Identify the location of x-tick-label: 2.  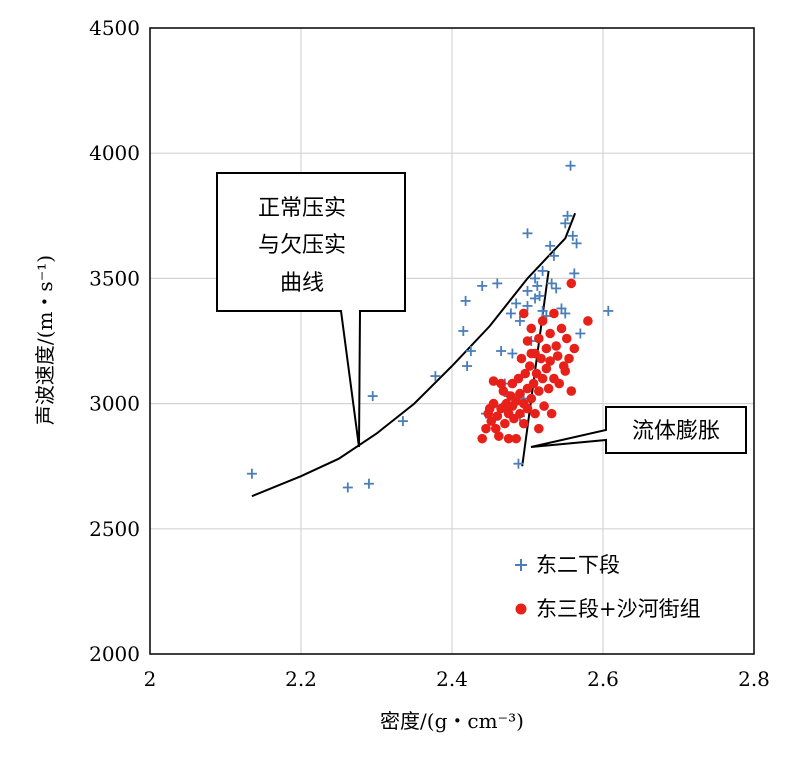
(150, 679).